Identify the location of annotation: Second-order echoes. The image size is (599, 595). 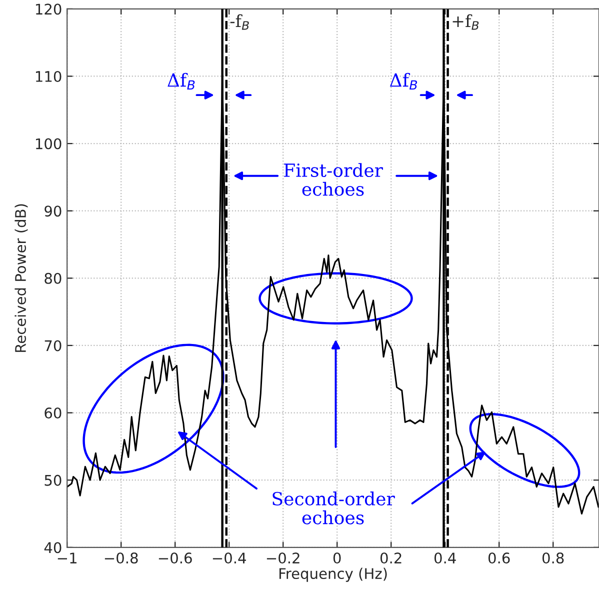
(333, 508).